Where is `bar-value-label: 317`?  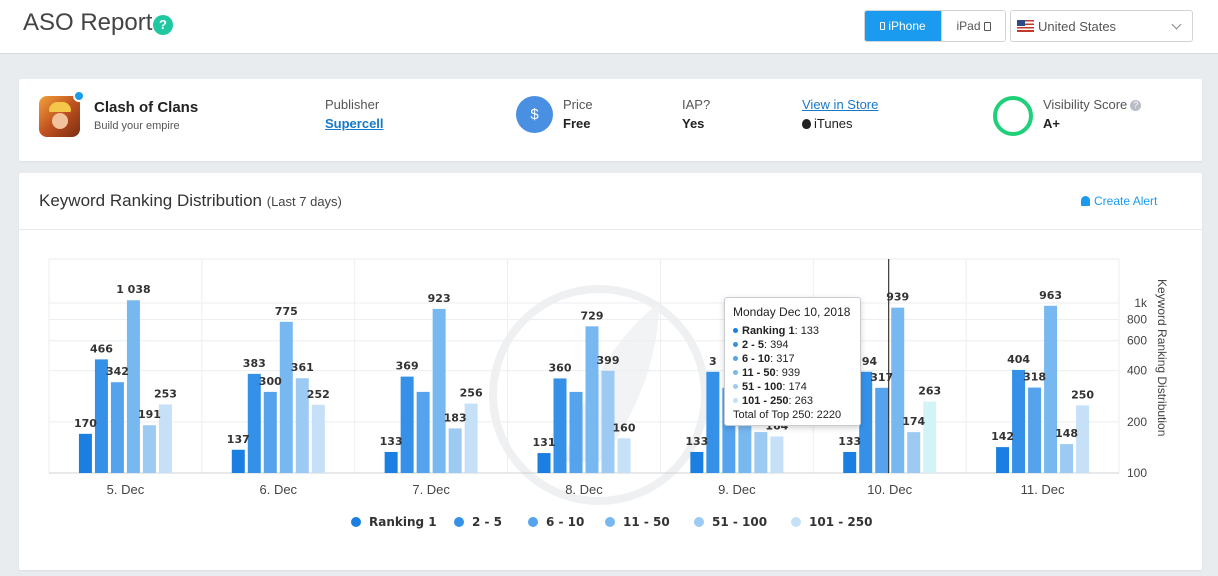 bar-value-label: 317 is located at coordinates (881, 377).